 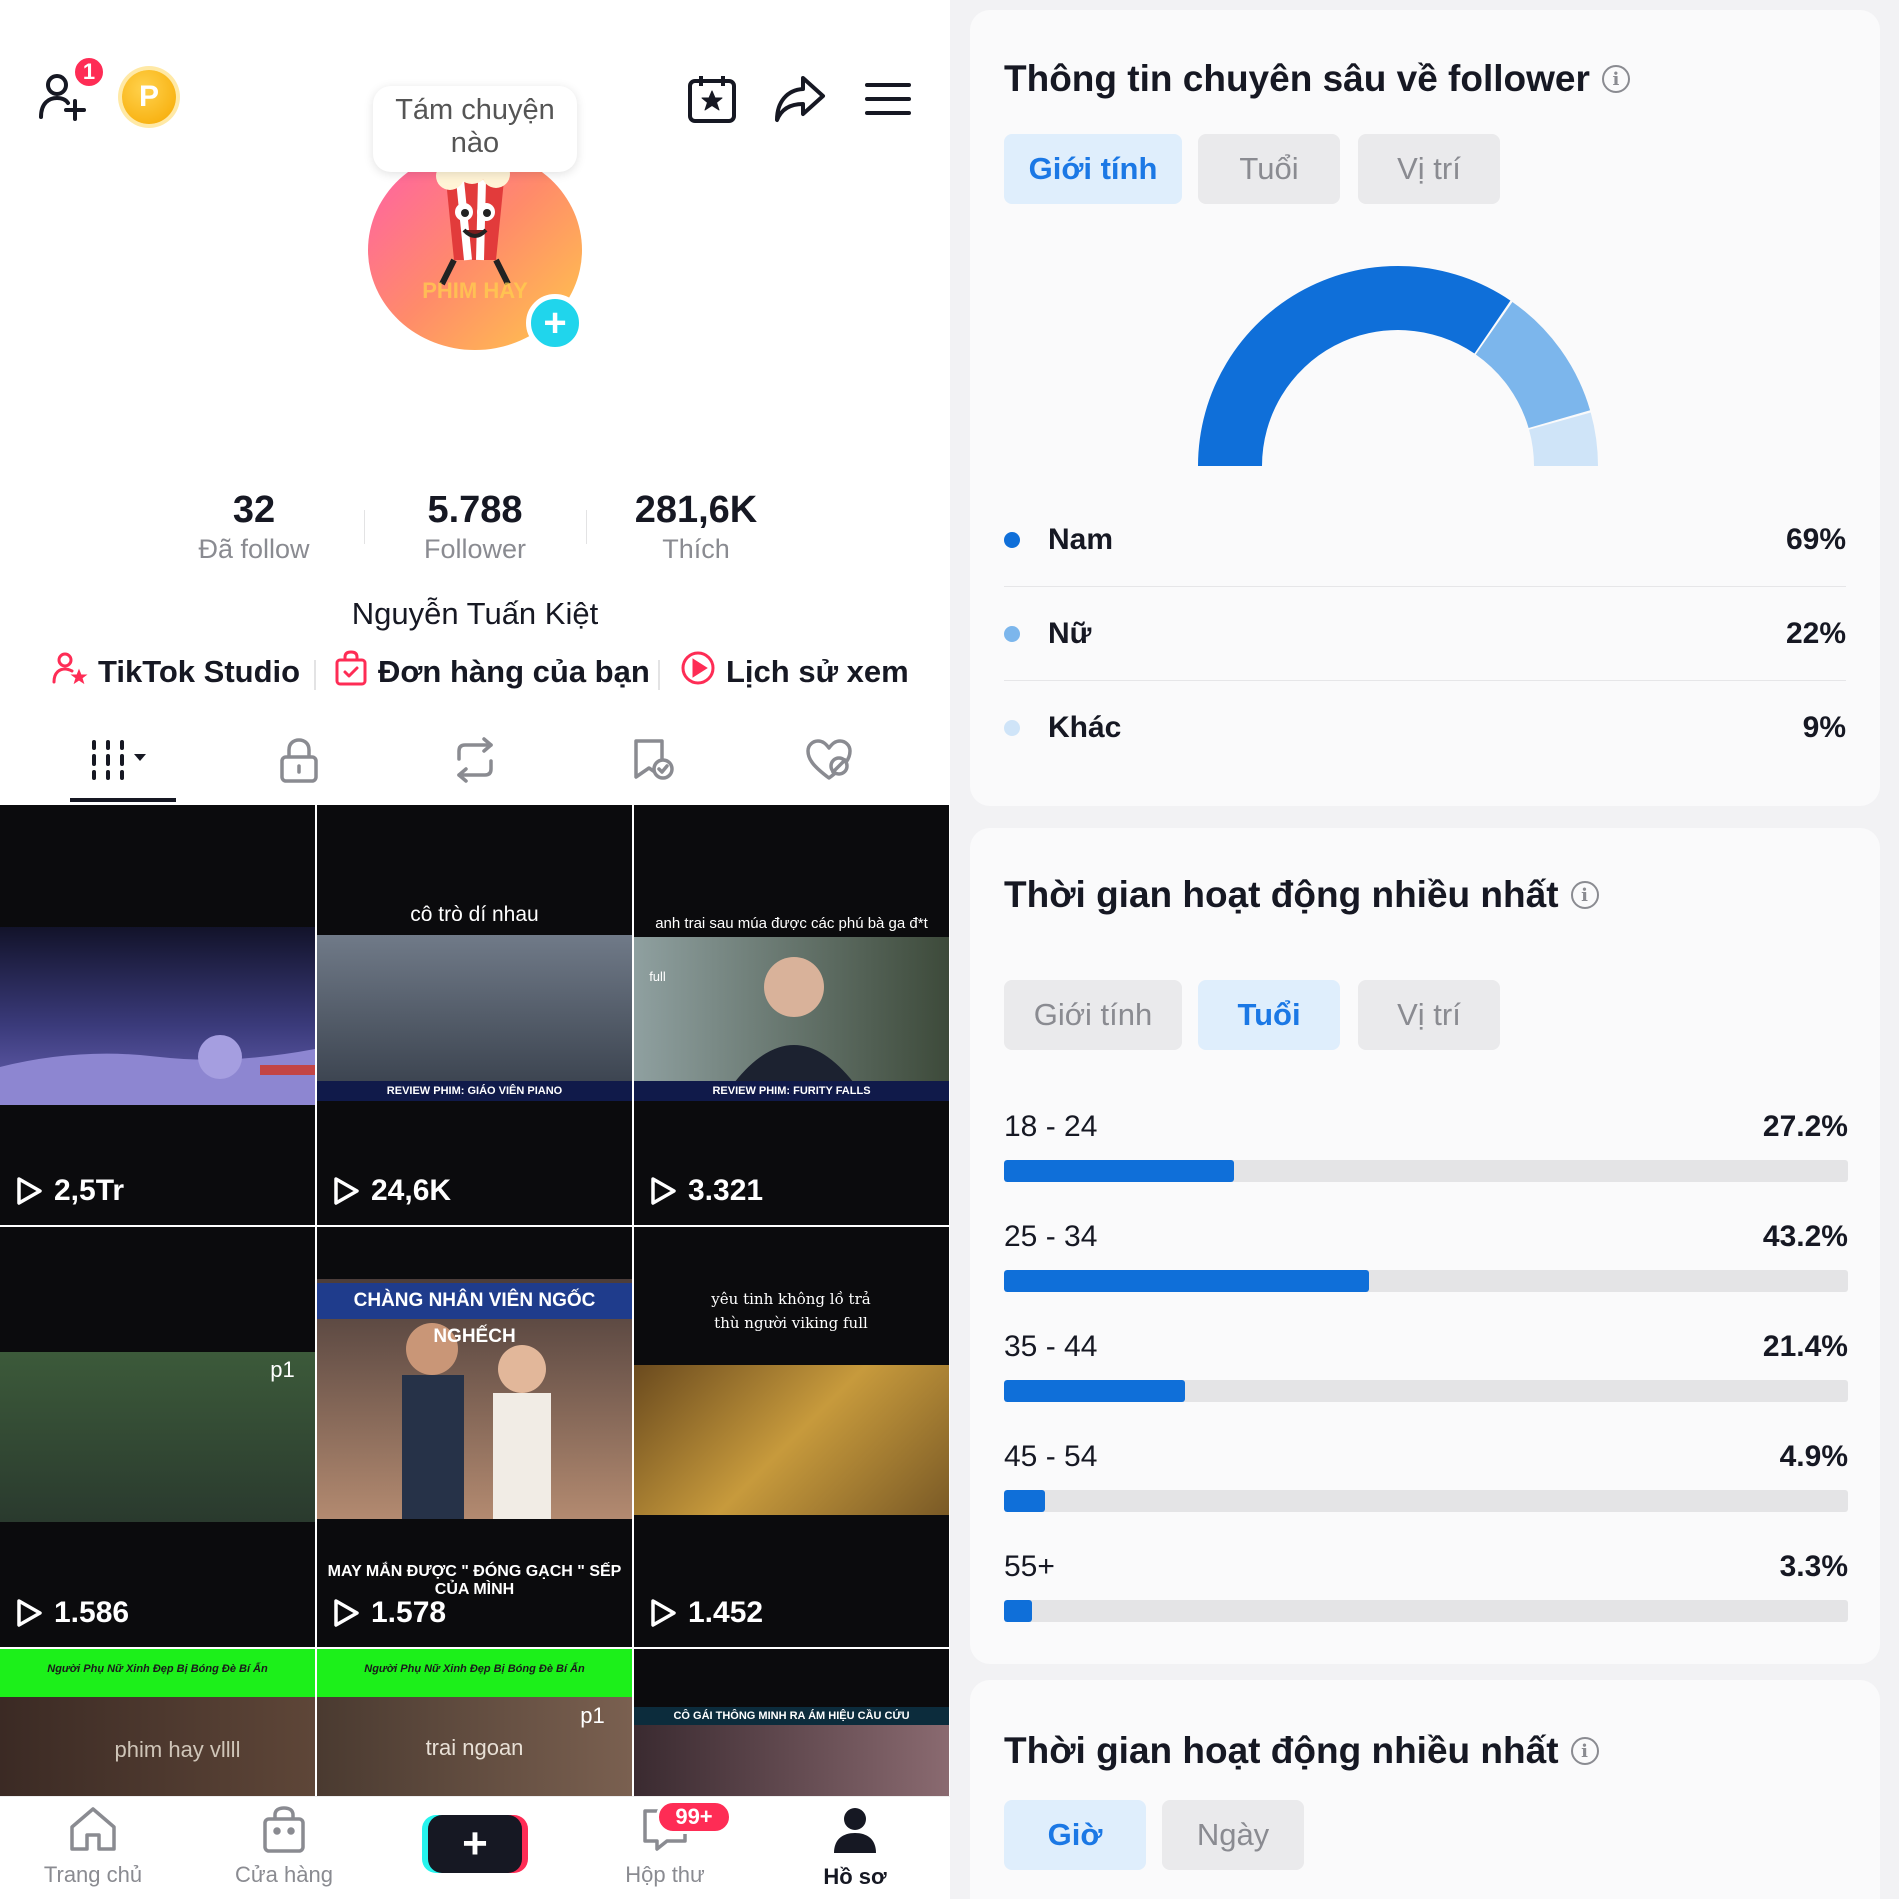 What do you see at coordinates (1805, 1126) in the screenshot?
I see `age-percent: 27.2%` at bounding box center [1805, 1126].